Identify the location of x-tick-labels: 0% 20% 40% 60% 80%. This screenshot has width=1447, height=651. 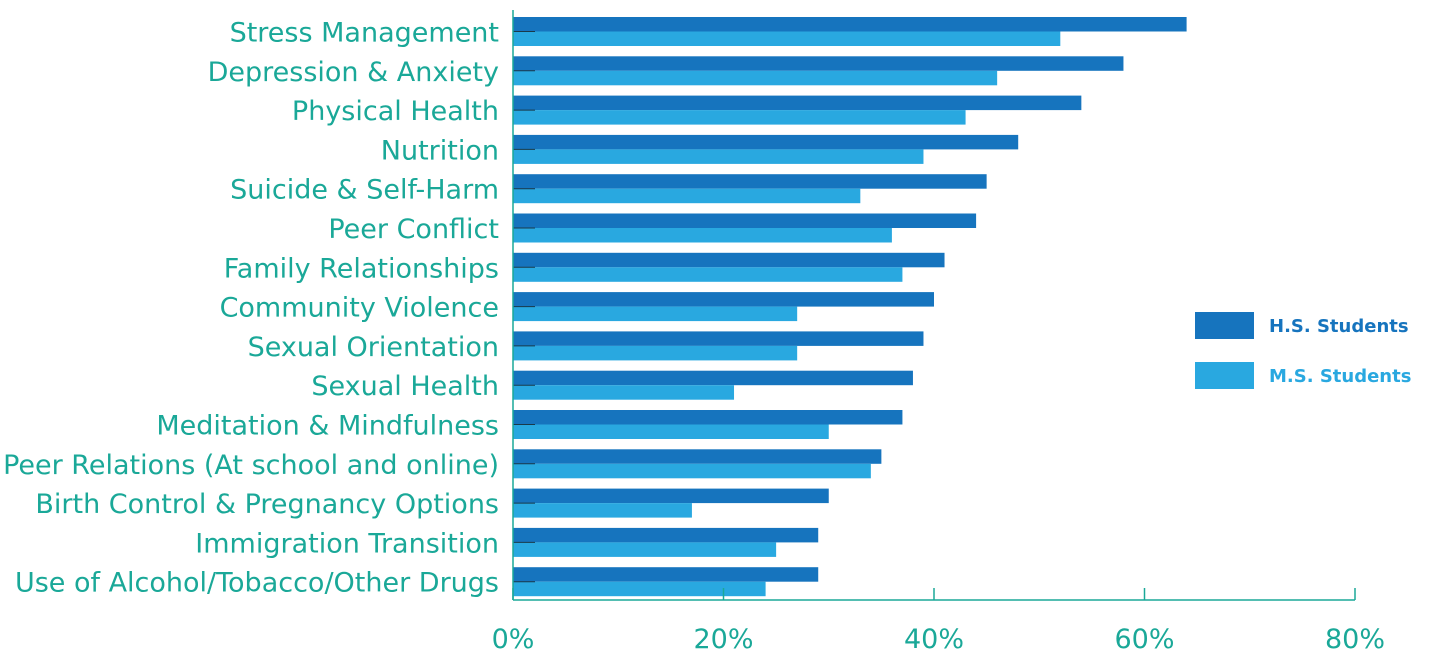
(938, 637).